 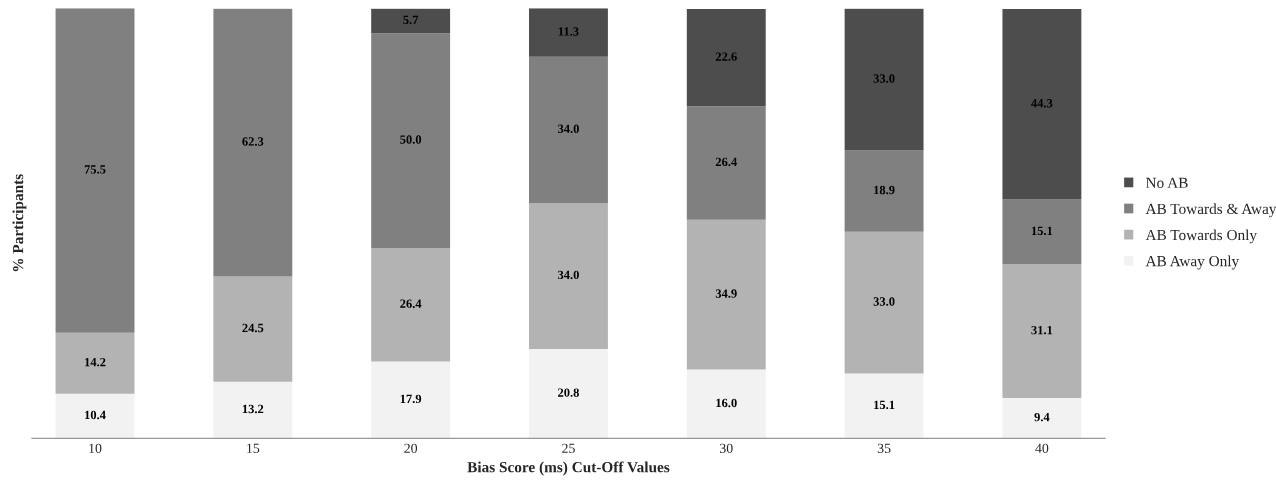 I want to click on data-label: 11.3, so click(x=568, y=31).